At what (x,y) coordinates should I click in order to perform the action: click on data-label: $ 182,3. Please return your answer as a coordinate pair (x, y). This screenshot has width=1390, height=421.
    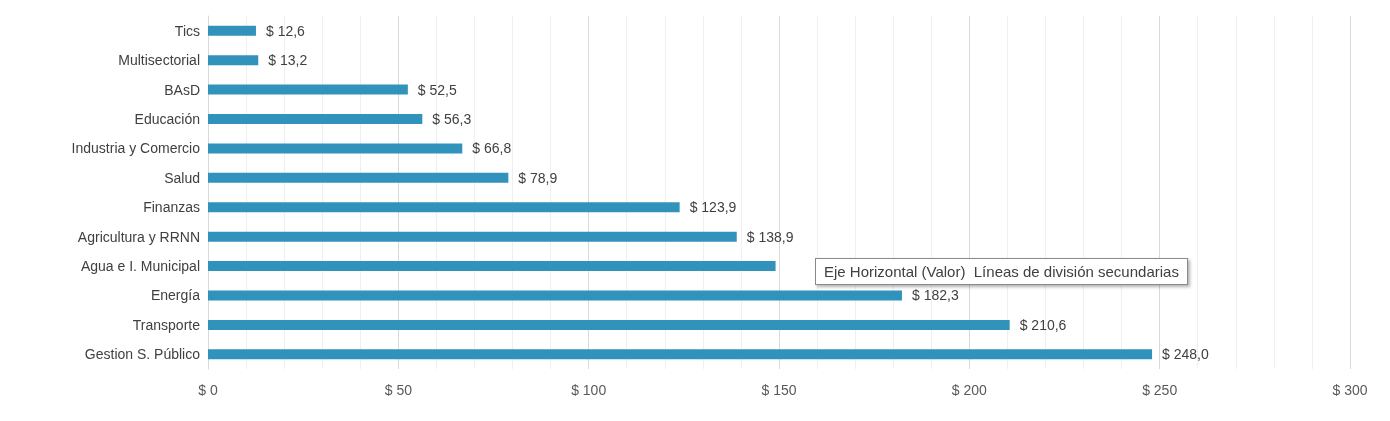
    Looking at the image, I should click on (935, 295).